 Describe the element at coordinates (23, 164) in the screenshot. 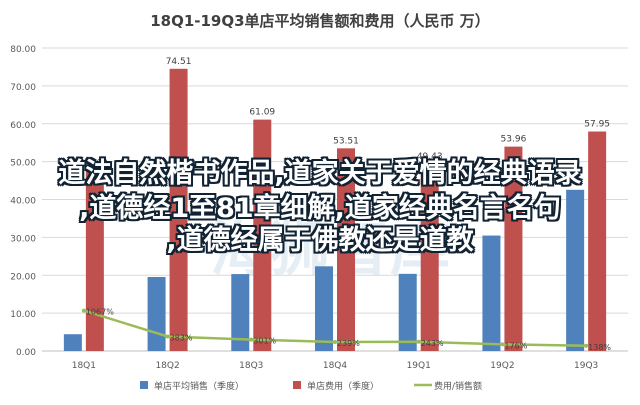

I see `y-tick-label: 50.00` at that location.